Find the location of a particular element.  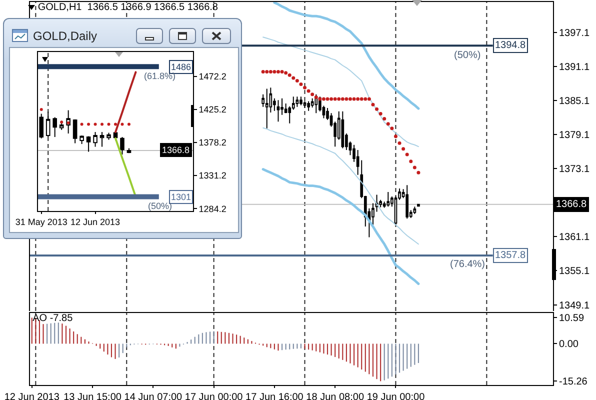

x-tick-label: 14 Jun 07:00 is located at coordinates (153, 396).